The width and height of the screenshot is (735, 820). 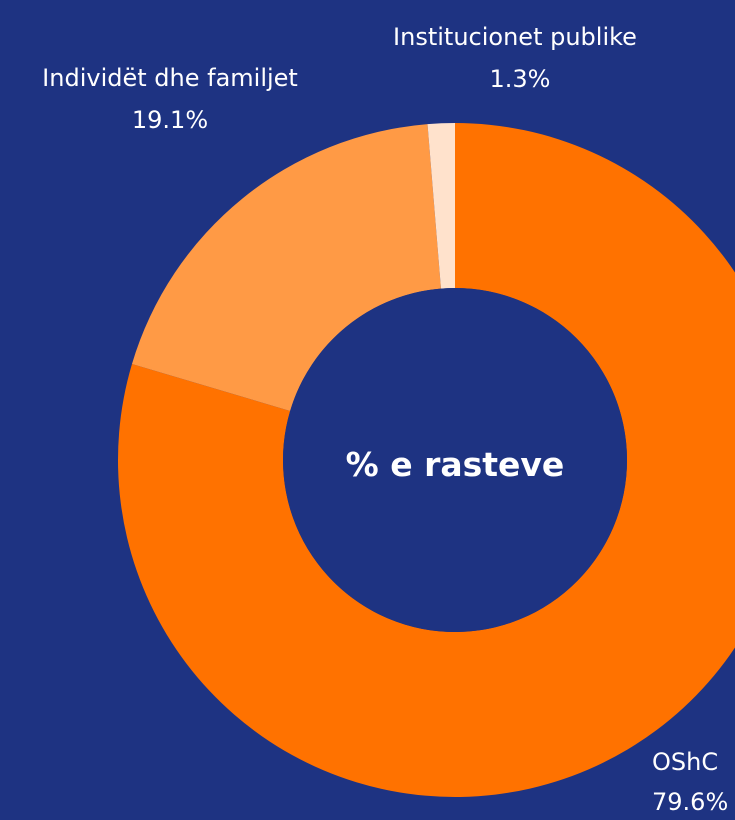 What do you see at coordinates (520, 79) in the screenshot?
I see `label-value-2: 1.3%` at bounding box center [520, 79].